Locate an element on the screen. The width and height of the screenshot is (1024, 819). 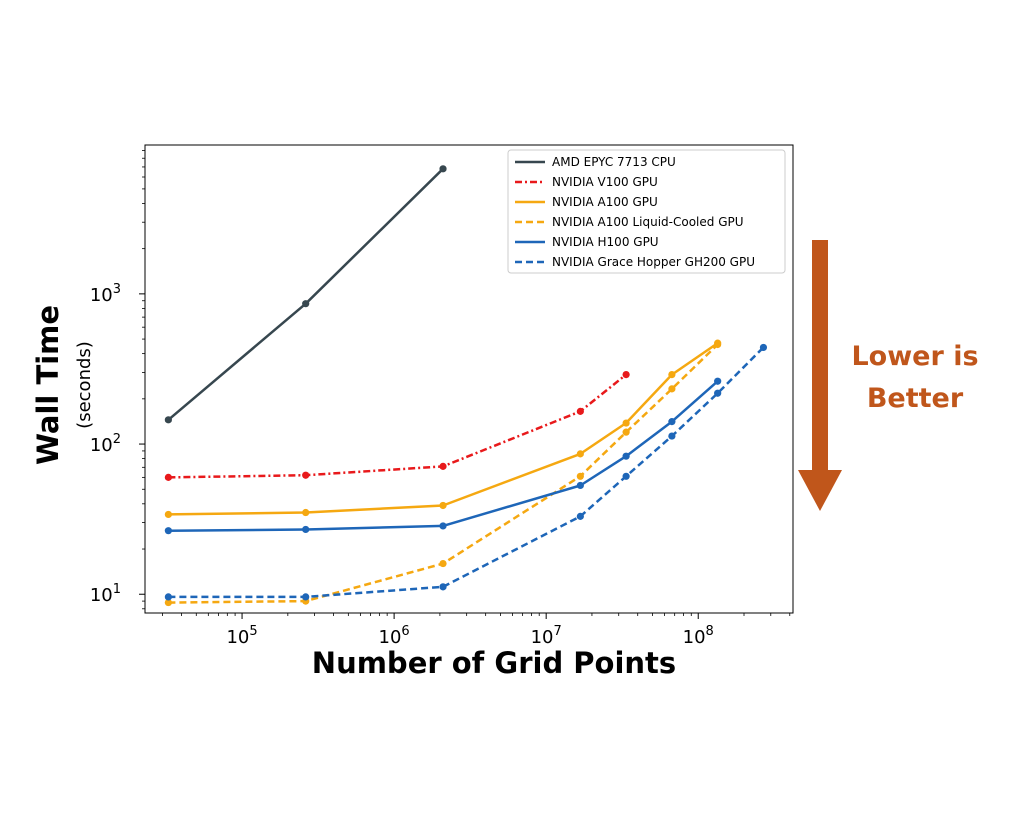
legend-label-0: AMD EPYC 7713 CPU is located at coordinates (614, 162).